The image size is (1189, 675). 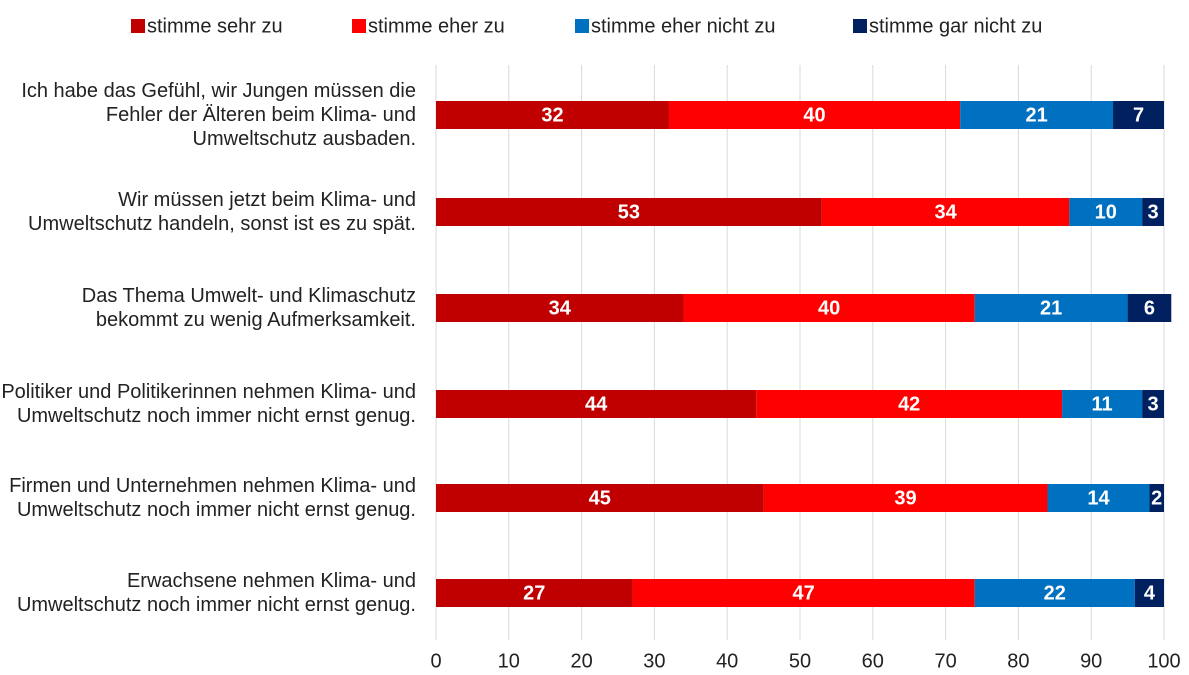 I want to click on value-label: 39, so click(x=905, y=498).